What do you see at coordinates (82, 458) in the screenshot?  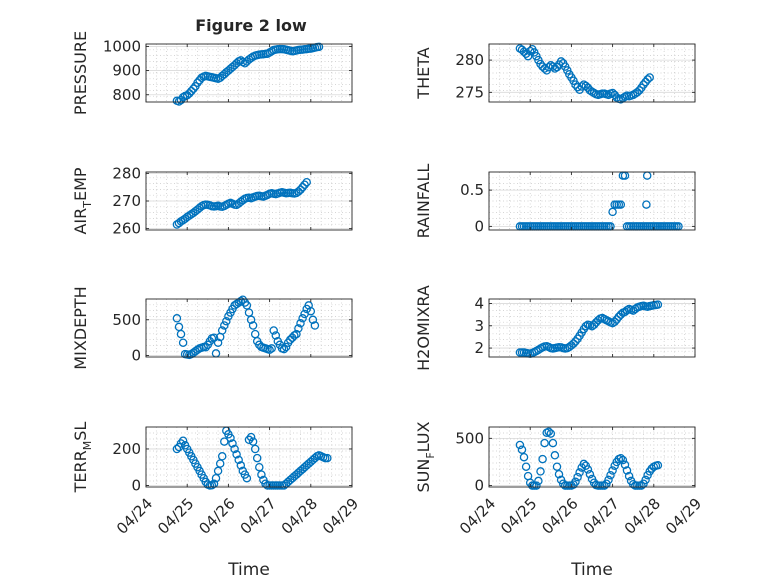 I see `y-axis-label: TERRMSL` at bounding box center [82, 458].